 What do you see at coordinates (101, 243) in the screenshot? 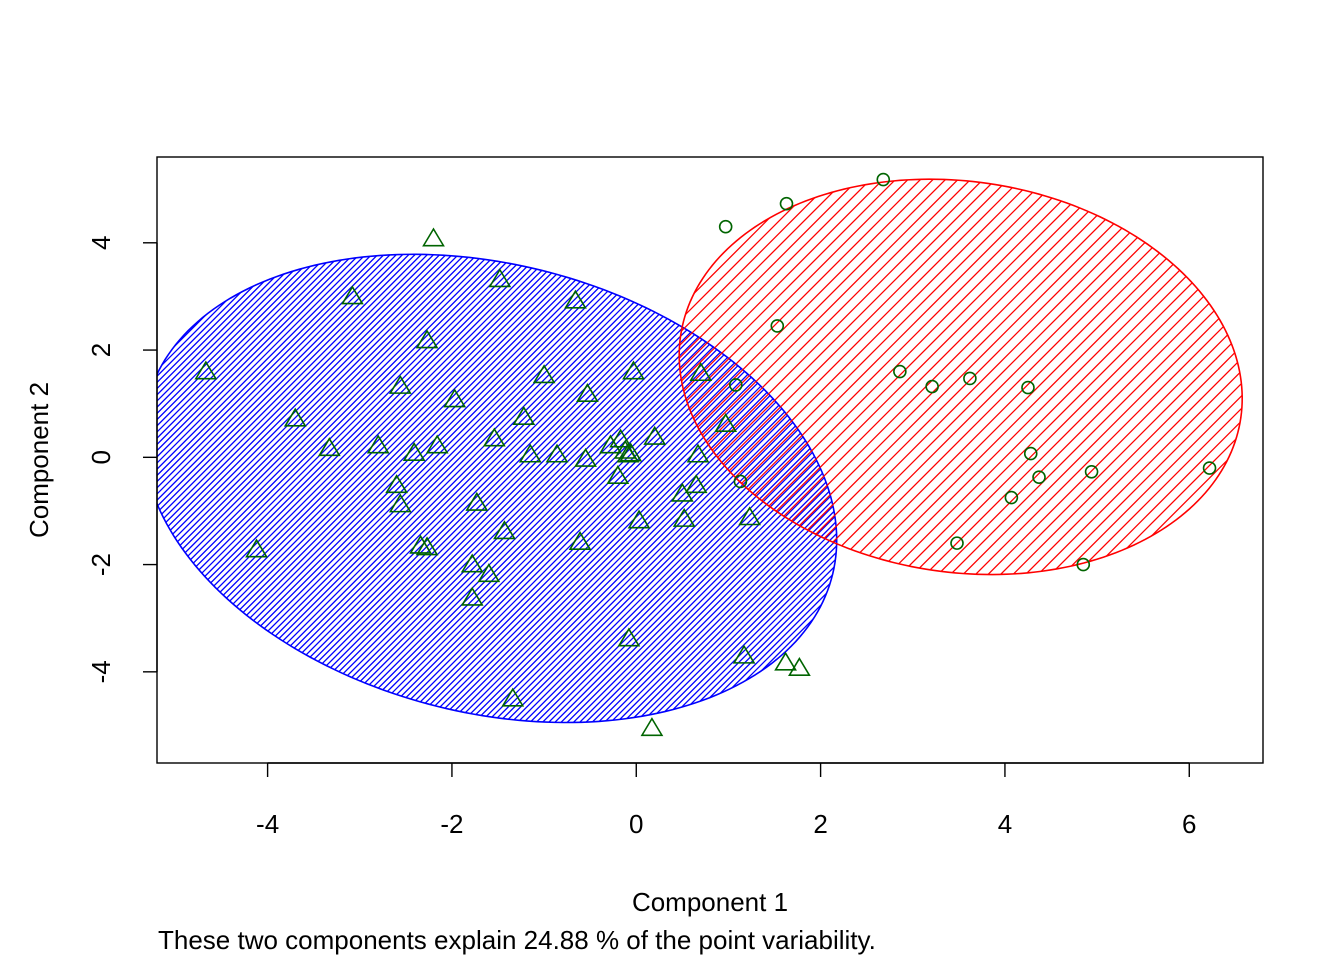
I see `y-tick-label: 4` at bounding box center [101, 243].